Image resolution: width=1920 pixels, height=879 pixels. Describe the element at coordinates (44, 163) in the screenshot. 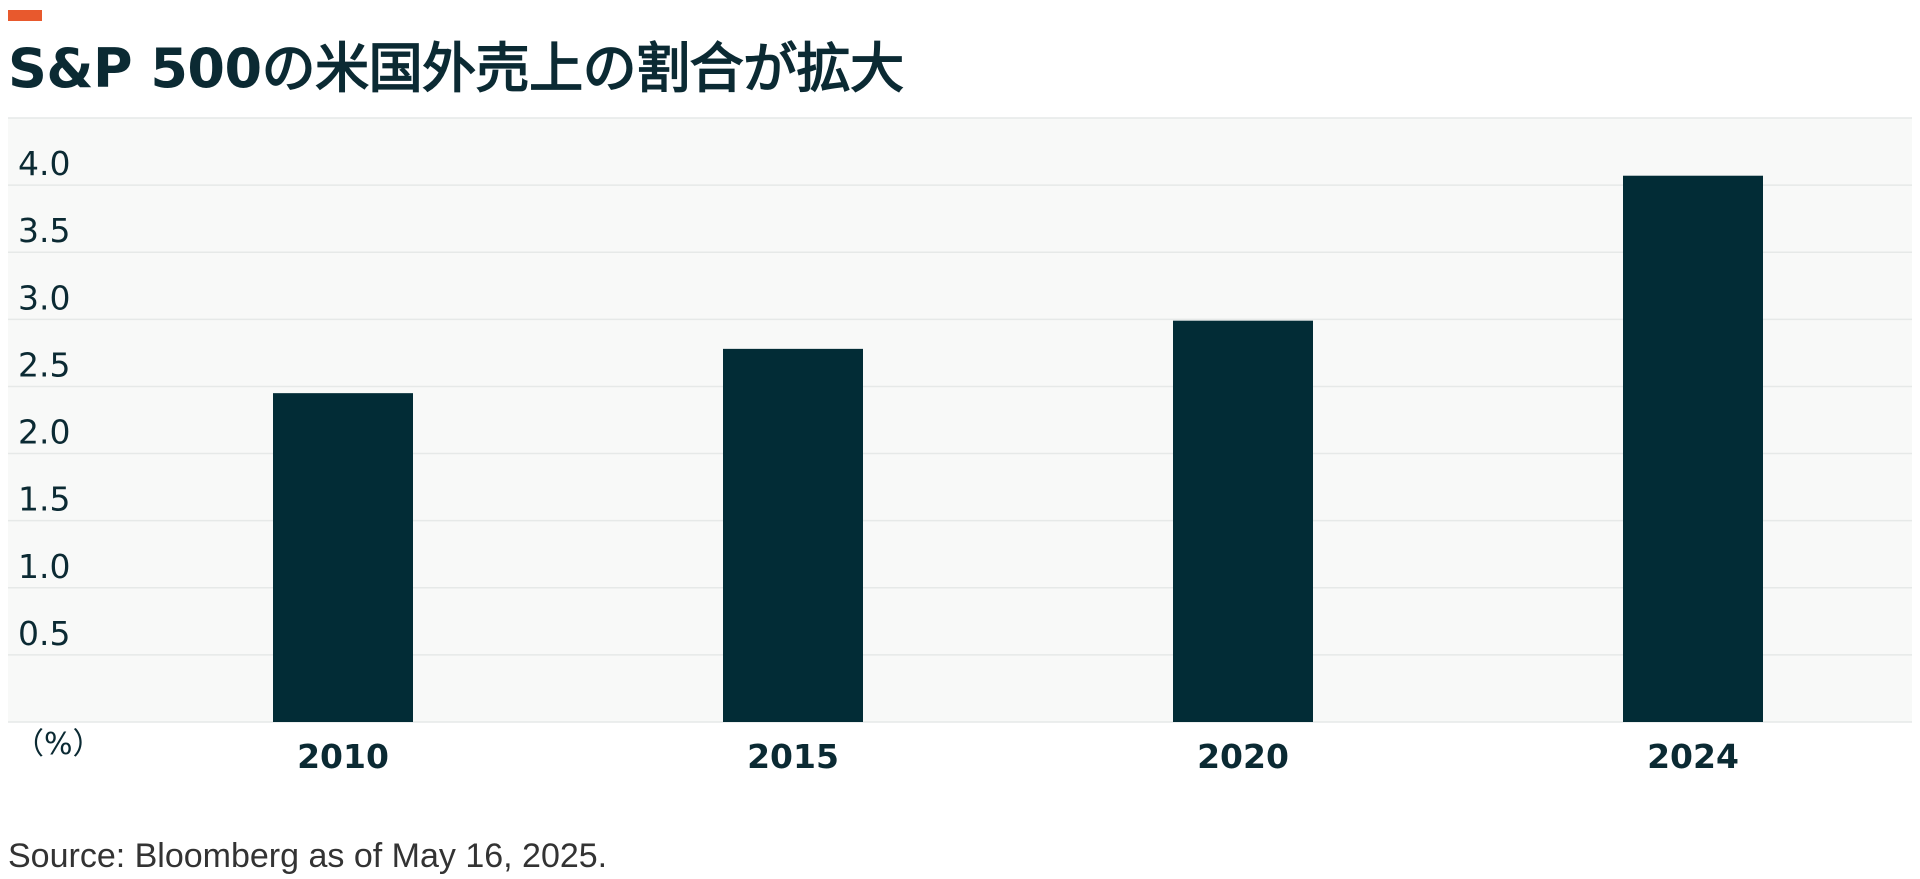

I see `y-tick-label: 4.0` at that location.